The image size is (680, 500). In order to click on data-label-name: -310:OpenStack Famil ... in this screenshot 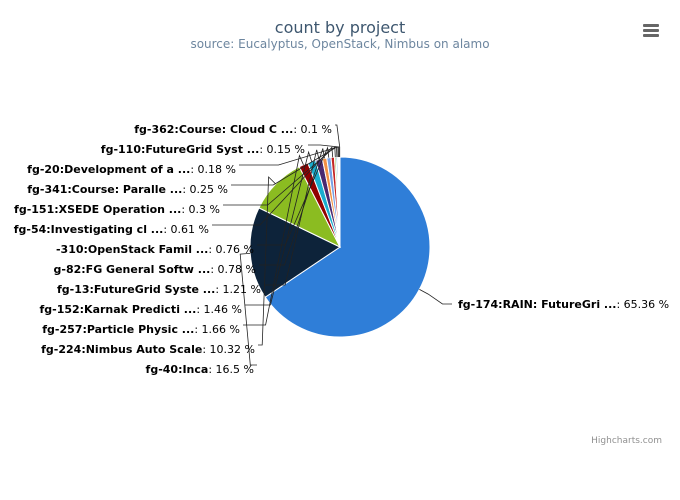, I will do `click(132, 249)`.